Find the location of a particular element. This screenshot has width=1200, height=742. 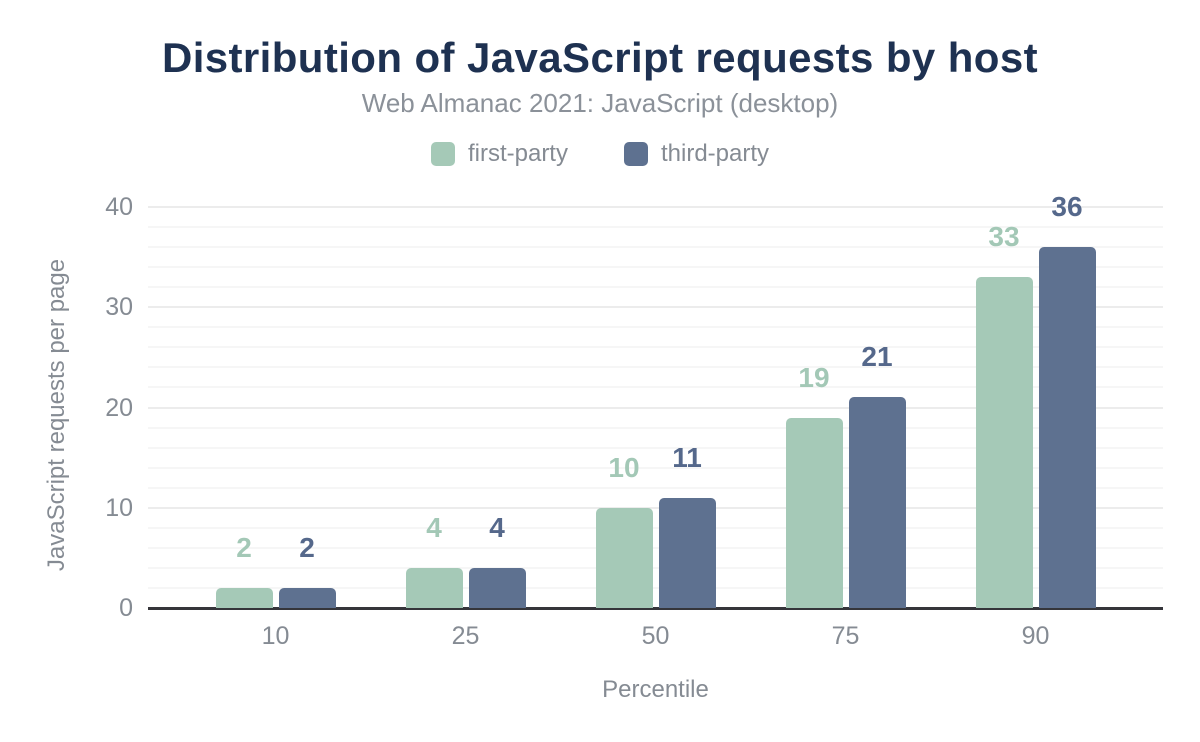

y-tick-label: 20 is located at coordinates (119, 407).